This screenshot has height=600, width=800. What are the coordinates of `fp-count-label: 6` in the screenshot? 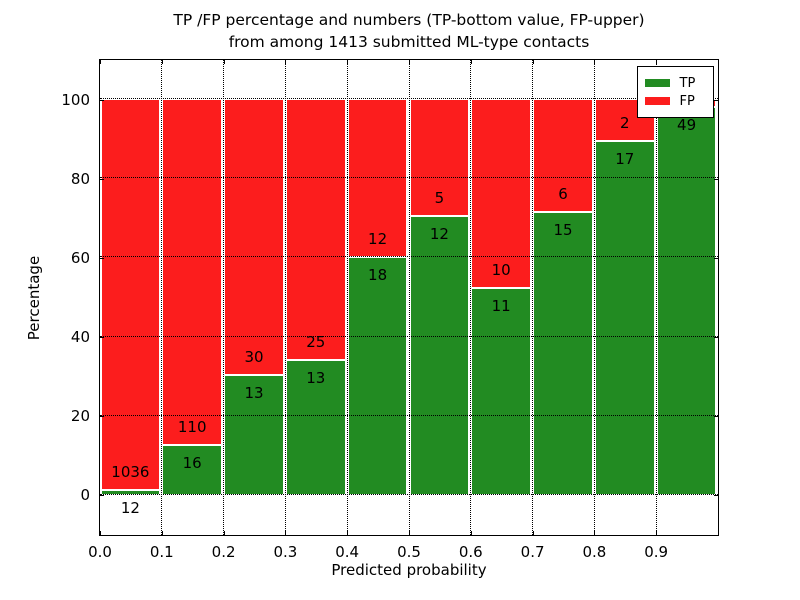 It's located at (563, 194).